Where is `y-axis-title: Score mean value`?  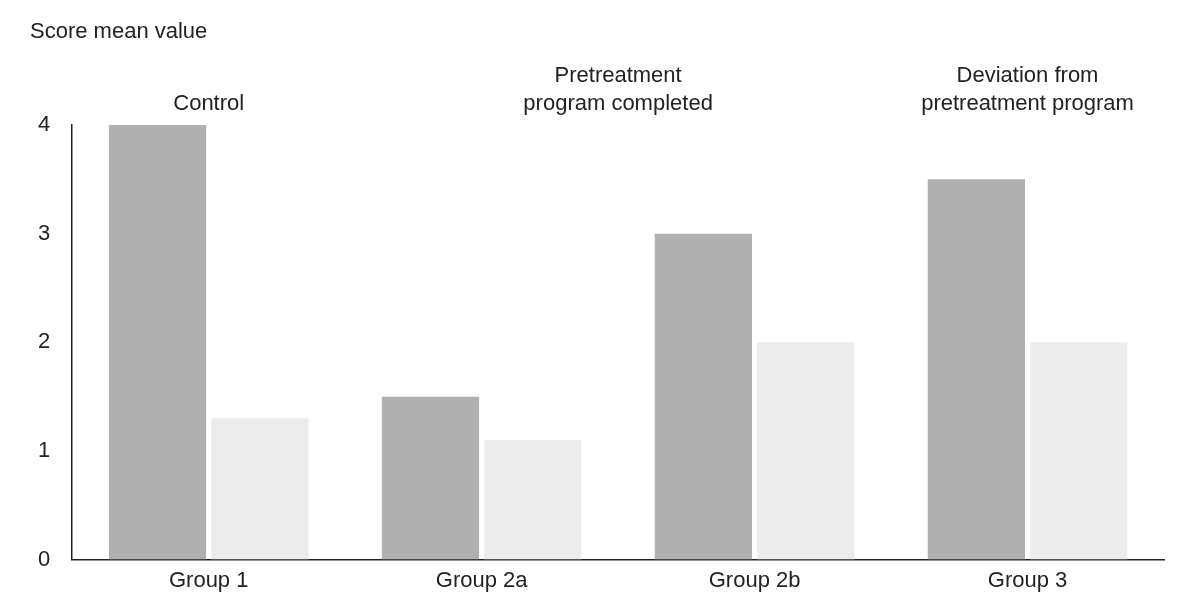
y-axis-title: Score mean value is located at coordinates (119, 31).